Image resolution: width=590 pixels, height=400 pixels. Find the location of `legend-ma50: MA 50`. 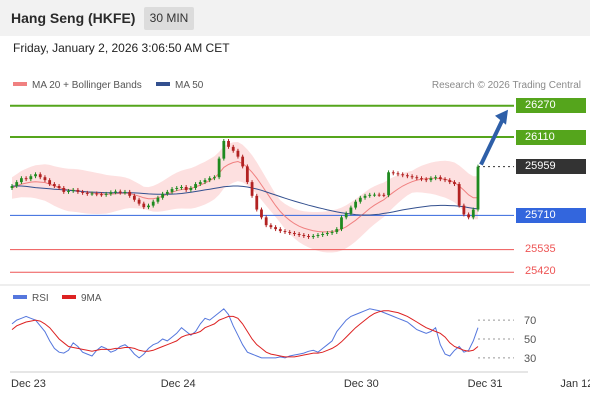

legend-ma50: MA 50 is located at coordinates (179, 85).